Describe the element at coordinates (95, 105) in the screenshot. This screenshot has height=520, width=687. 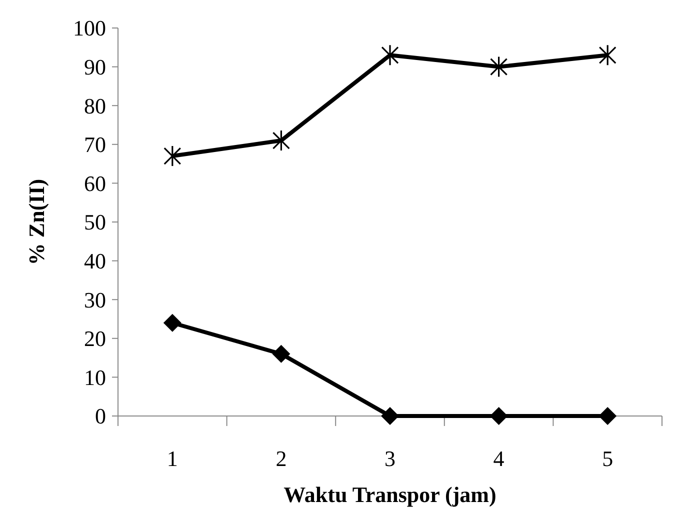
I see `y-tick-label: 80` at that location.